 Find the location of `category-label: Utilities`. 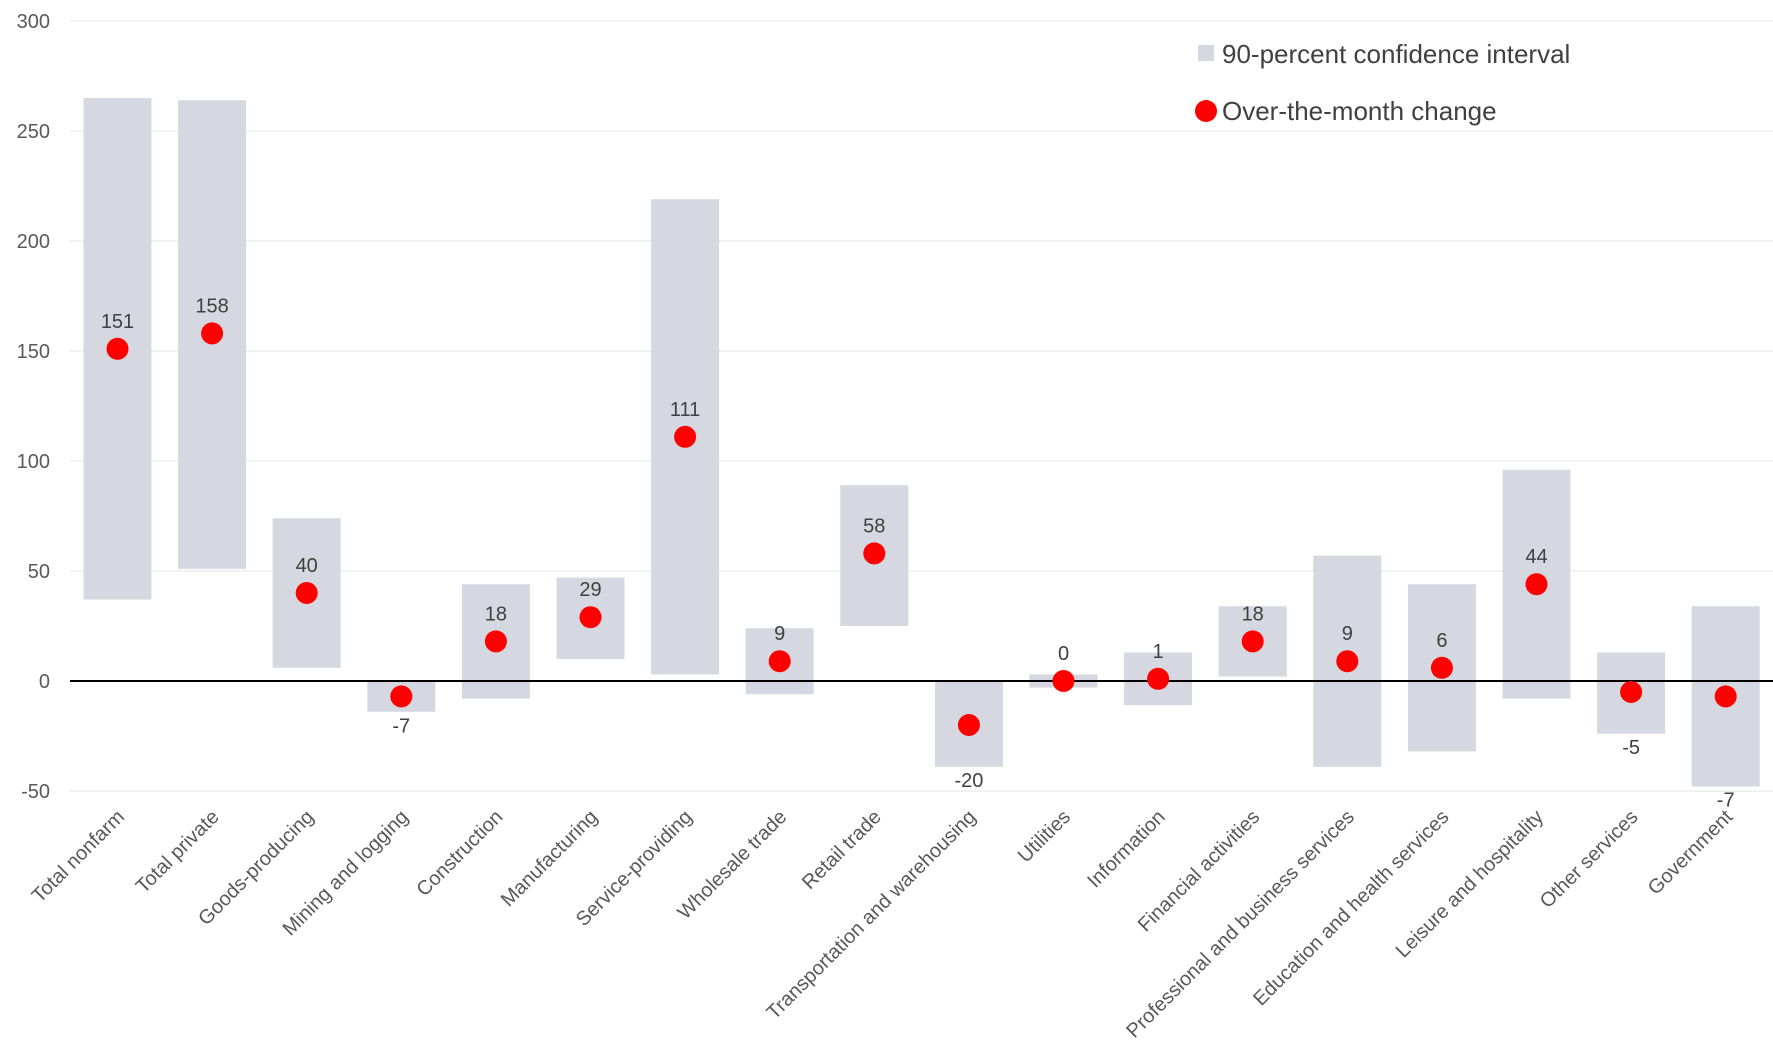

category-label: Utilities is located at coordinates (1044, 836).